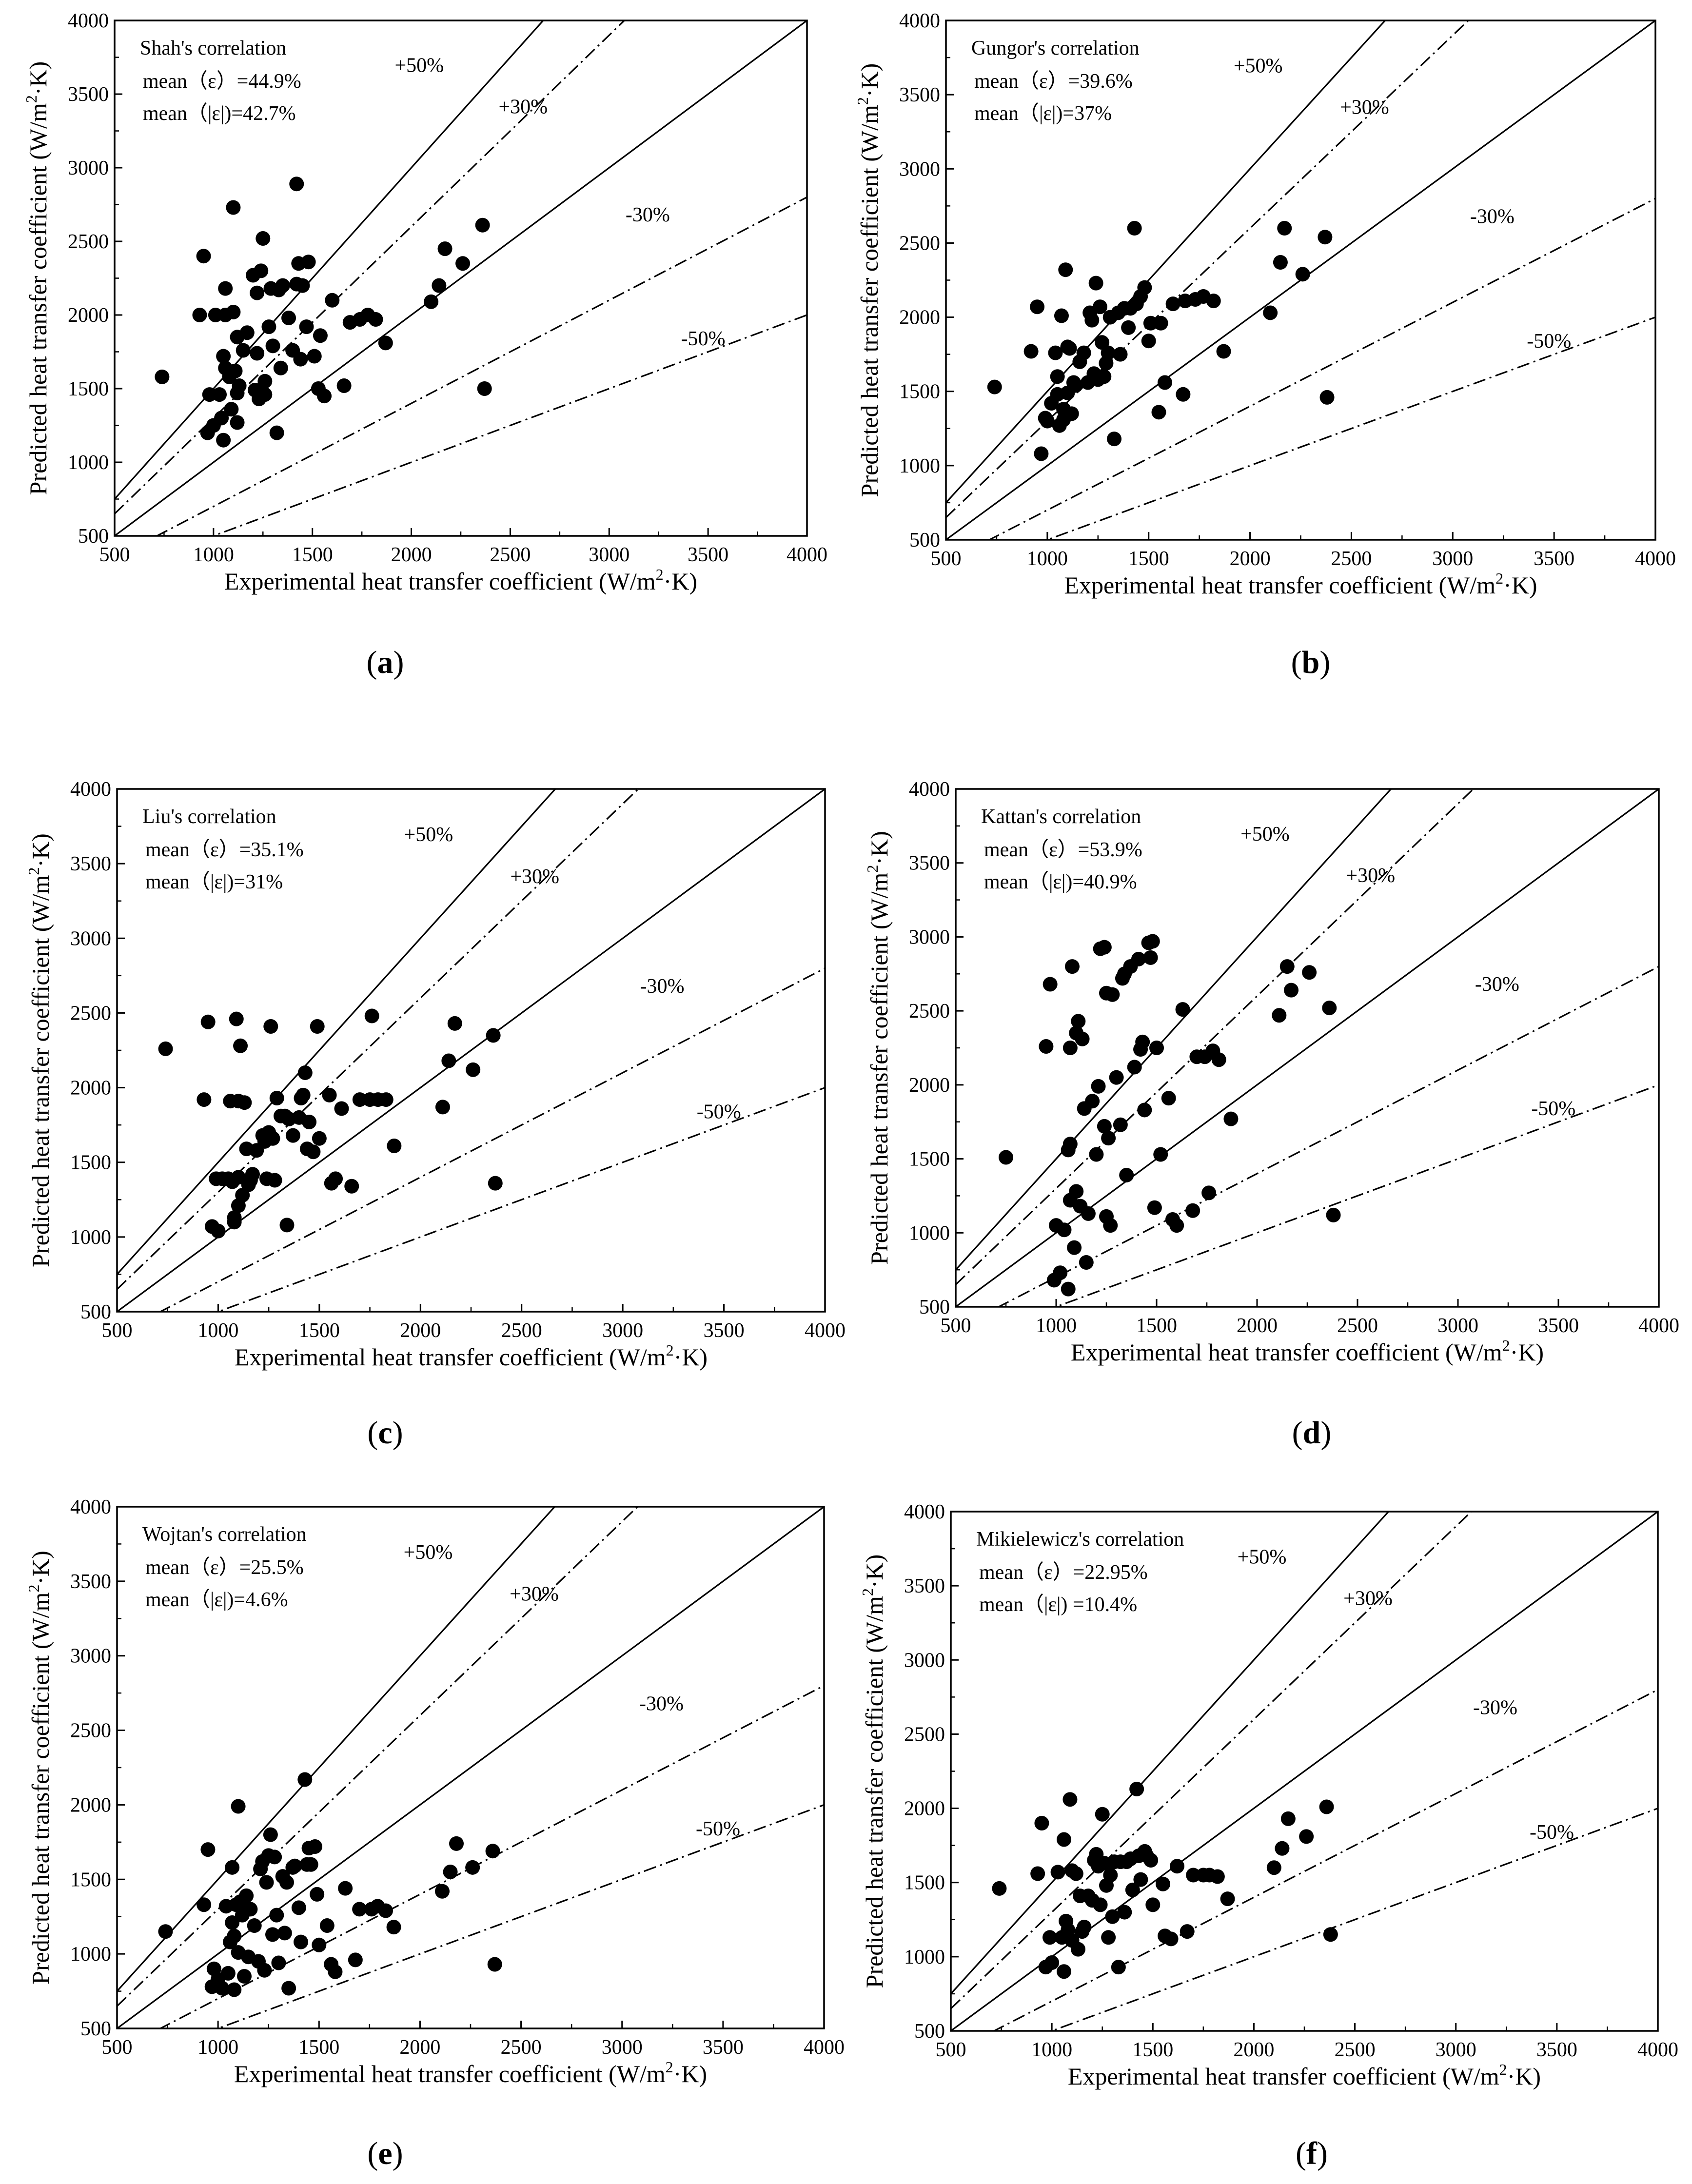  I want to click on y-tick-label: 3500, so click(90, 864).